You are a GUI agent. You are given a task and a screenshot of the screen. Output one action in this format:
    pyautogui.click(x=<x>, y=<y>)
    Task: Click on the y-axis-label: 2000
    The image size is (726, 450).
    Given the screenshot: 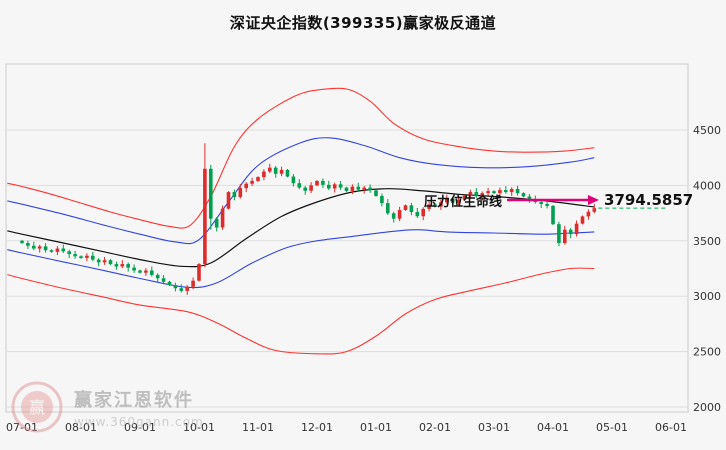 What is the action you would take?
    pyautogui.click(x=707, y=407)
    